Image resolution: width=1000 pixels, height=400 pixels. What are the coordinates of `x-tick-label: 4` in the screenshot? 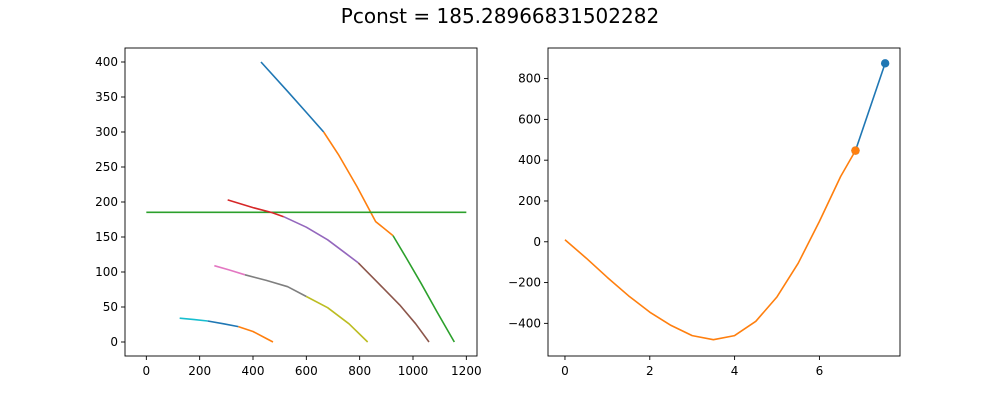 It's located at (735, 371).